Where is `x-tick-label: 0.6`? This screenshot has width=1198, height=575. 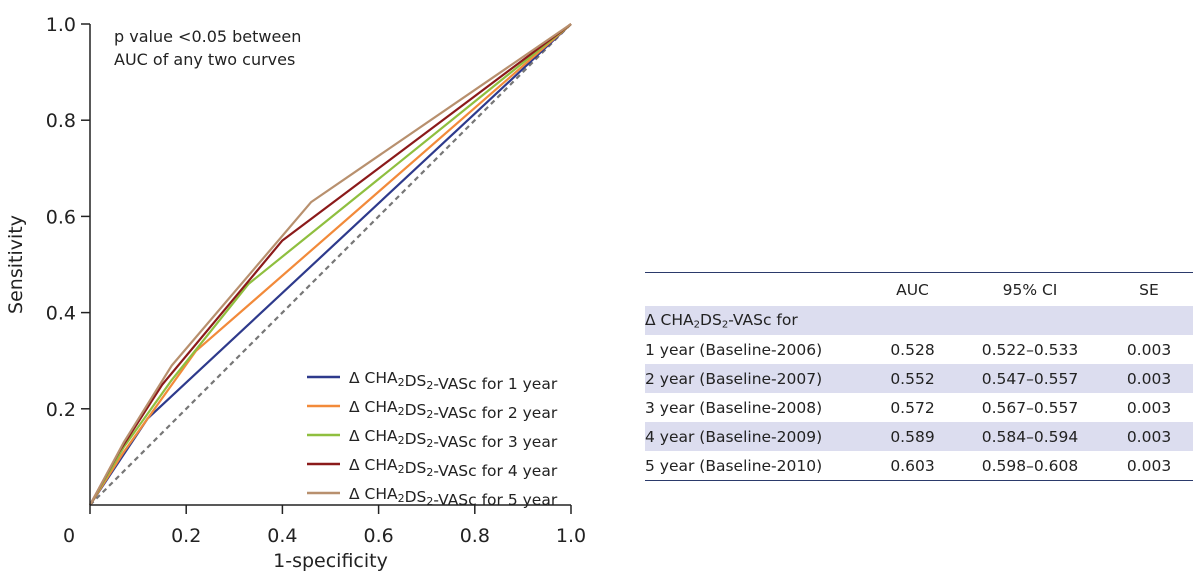 x-tick-label: 0.6 is located at coordinates (378, 536).